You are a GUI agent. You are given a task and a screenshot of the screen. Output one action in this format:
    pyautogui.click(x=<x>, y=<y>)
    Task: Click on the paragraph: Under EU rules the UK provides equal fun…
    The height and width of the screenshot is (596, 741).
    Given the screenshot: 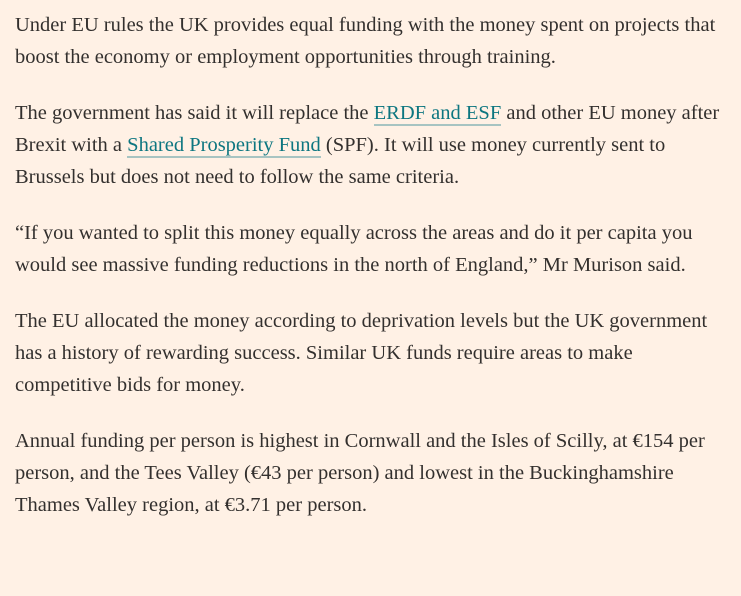 What is the action you would take?
    pyautogui.click(x=371, y=41)
    